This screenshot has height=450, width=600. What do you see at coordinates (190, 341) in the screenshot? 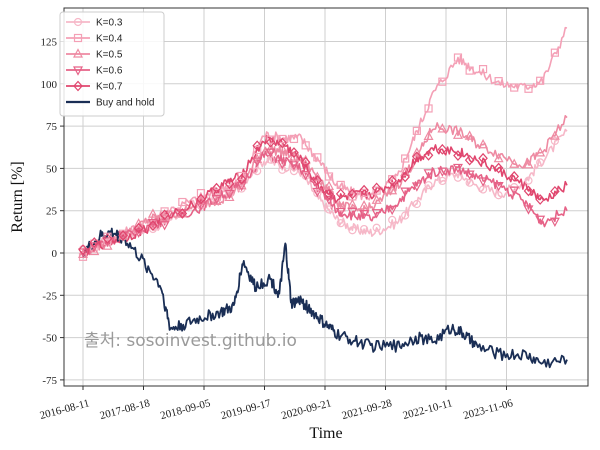
I see `watermark: 출처: sosoinvest.github.io` at bounding box center [190, 341].